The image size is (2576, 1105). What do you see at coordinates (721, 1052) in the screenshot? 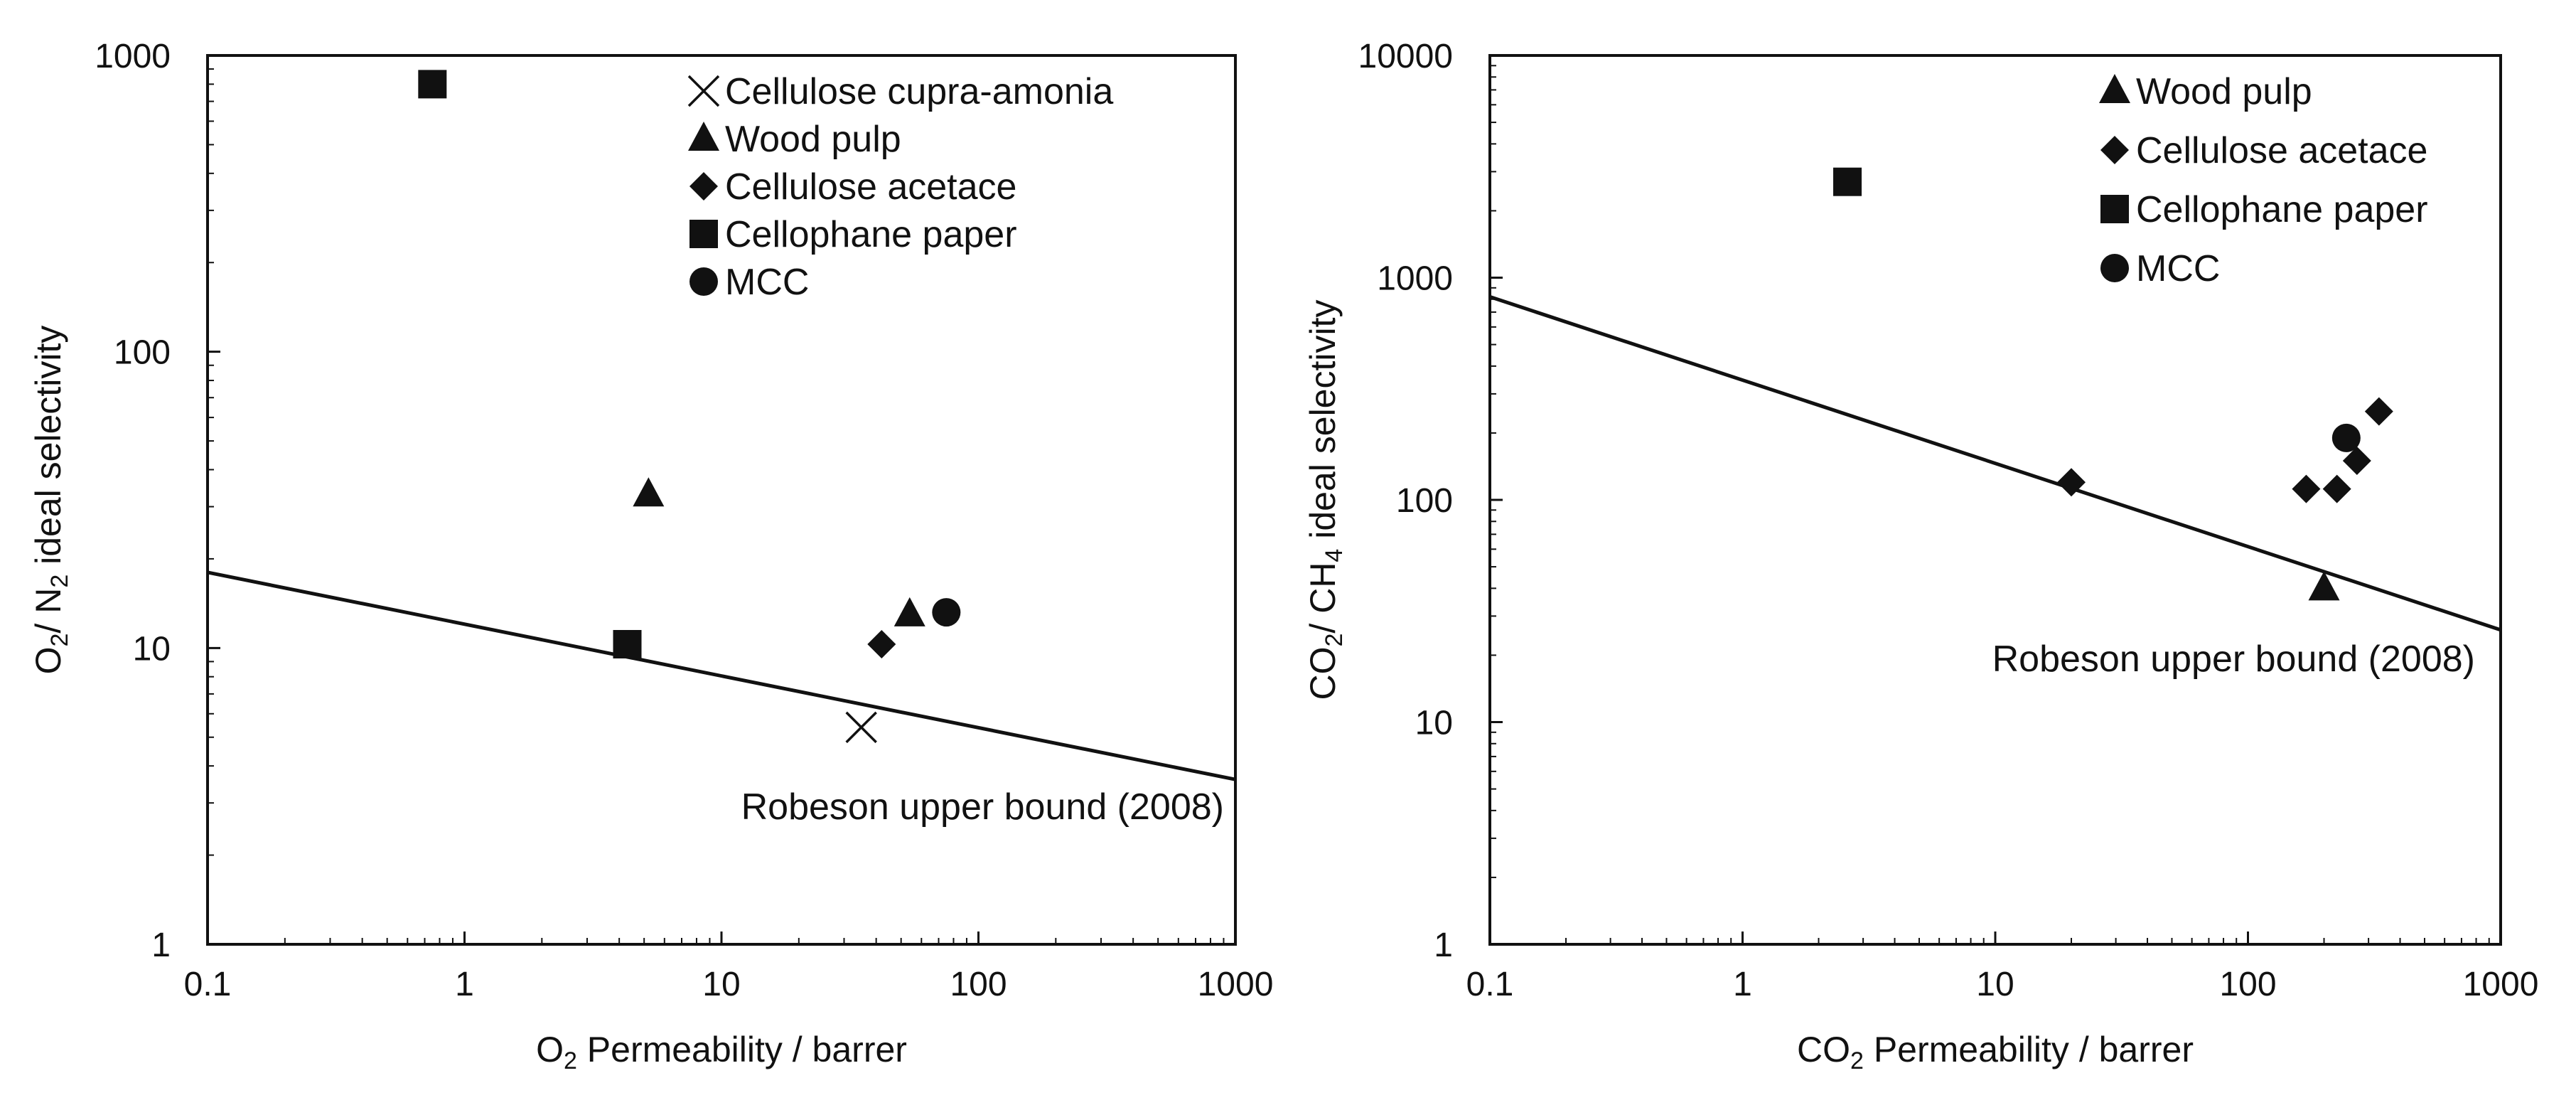
I see `x-axis-label: O2 Permeability / barrer` at bounding box center [721, 1052].